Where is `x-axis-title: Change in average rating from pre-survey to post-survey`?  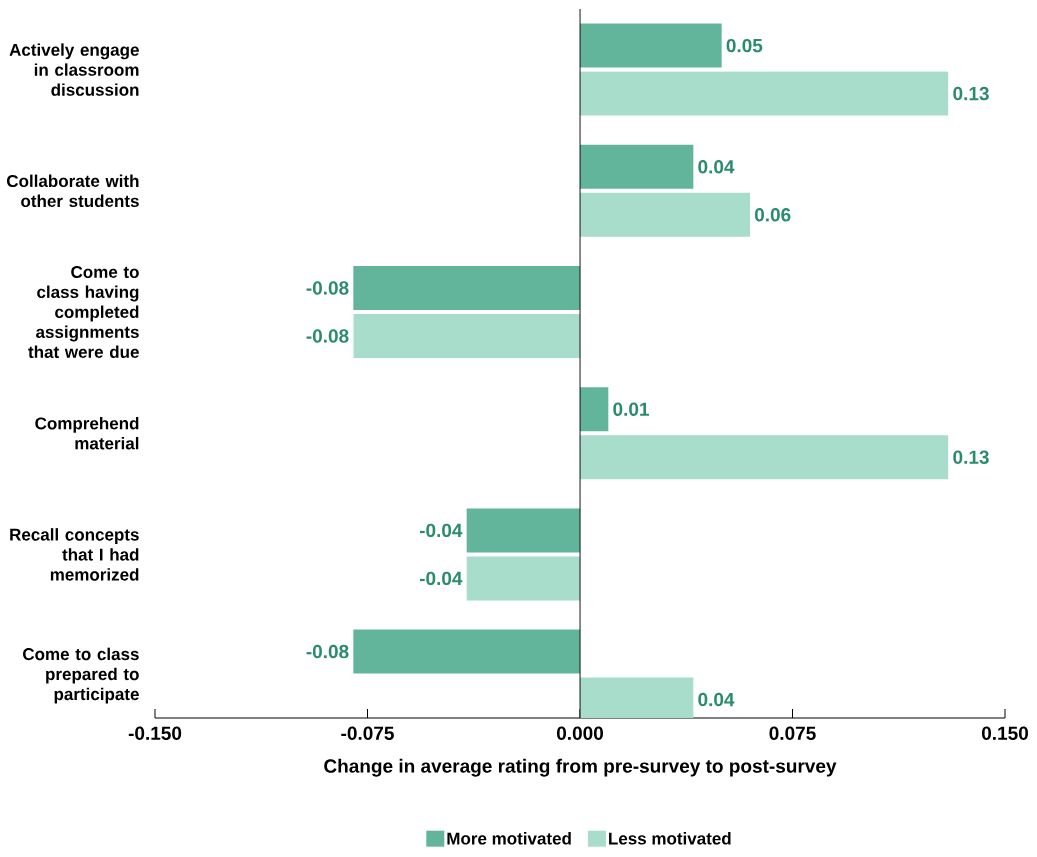
x-axis-title: Change in average rating from pre-survey to post-survey is located at coordinates (580, 767).